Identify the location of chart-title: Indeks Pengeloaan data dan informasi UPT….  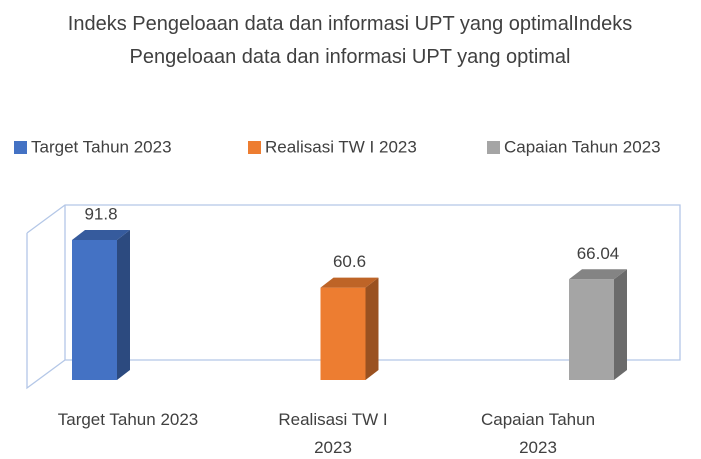
(350, 40).